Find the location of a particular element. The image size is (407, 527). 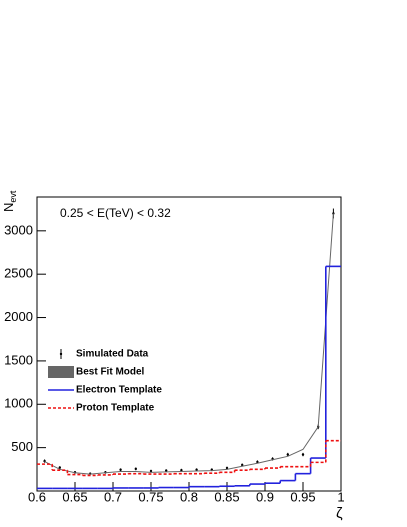

x-axis-label: ζ is located at coordinates (339, 513).